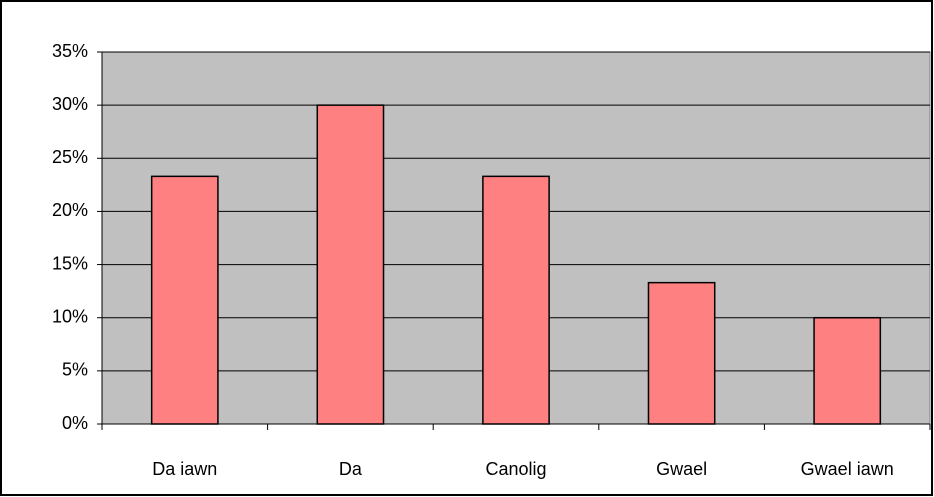  Describe the element at coordinates (847, 469) in the screenshot. I see `x-tick-label: Gwael iawn` at that location.